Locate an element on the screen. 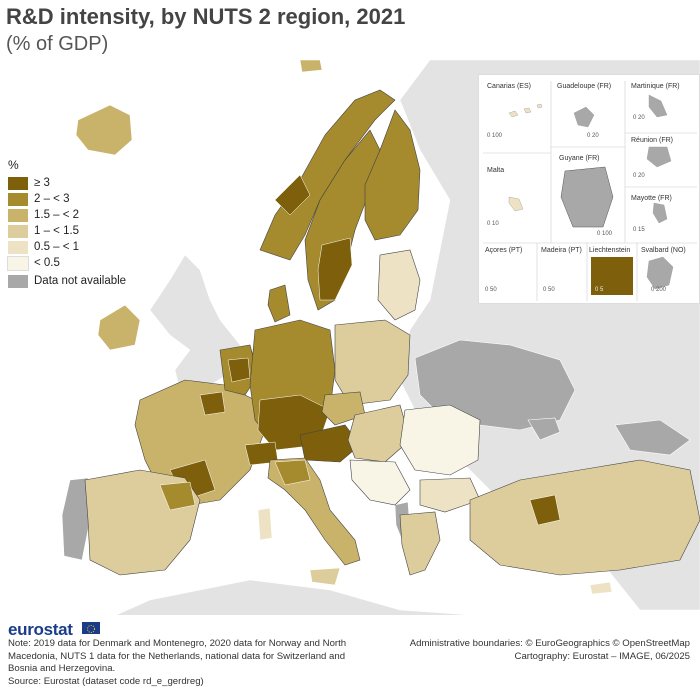 This screenshot has width=700, height=700. malta-shape is located at coordinates (516, 204).